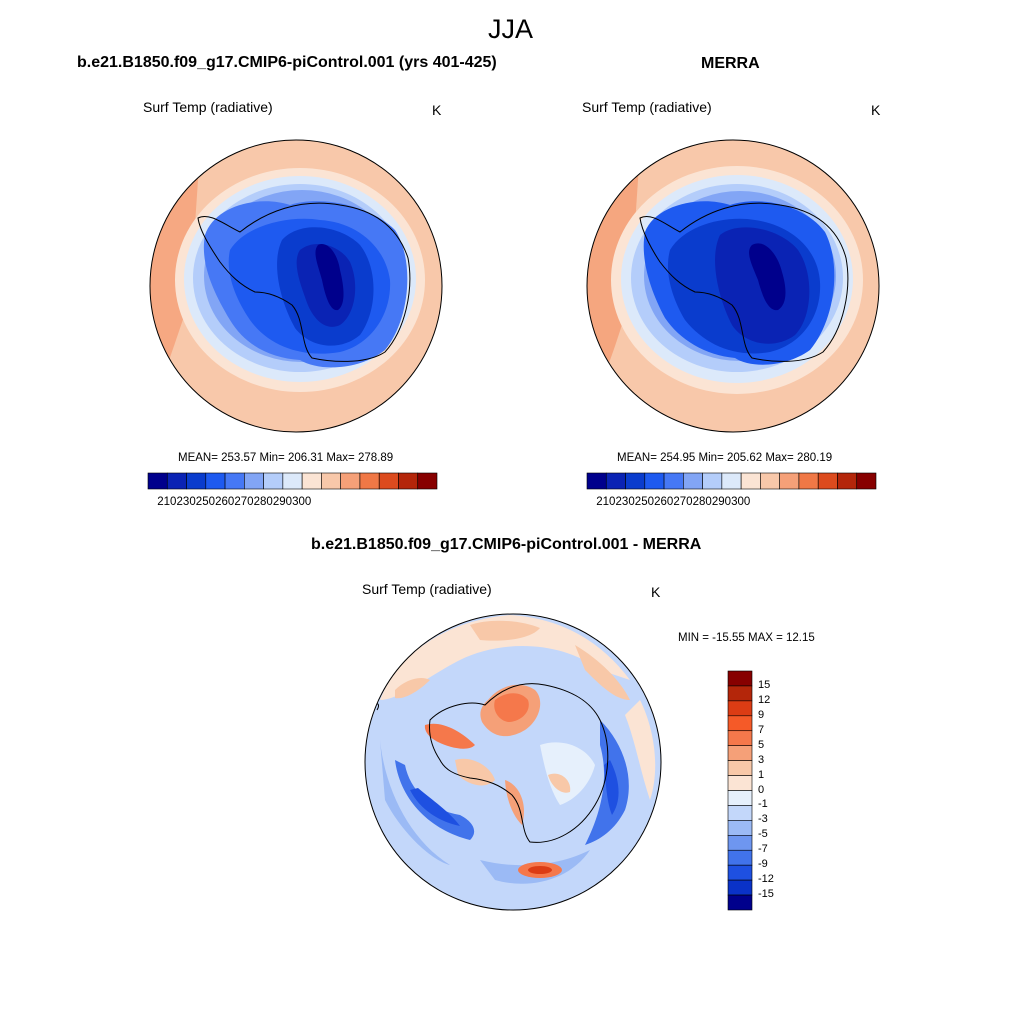 This screenshot has width=1024, height=1024. I want to click on colorbar-tick-label: -3, so click(763, 819).